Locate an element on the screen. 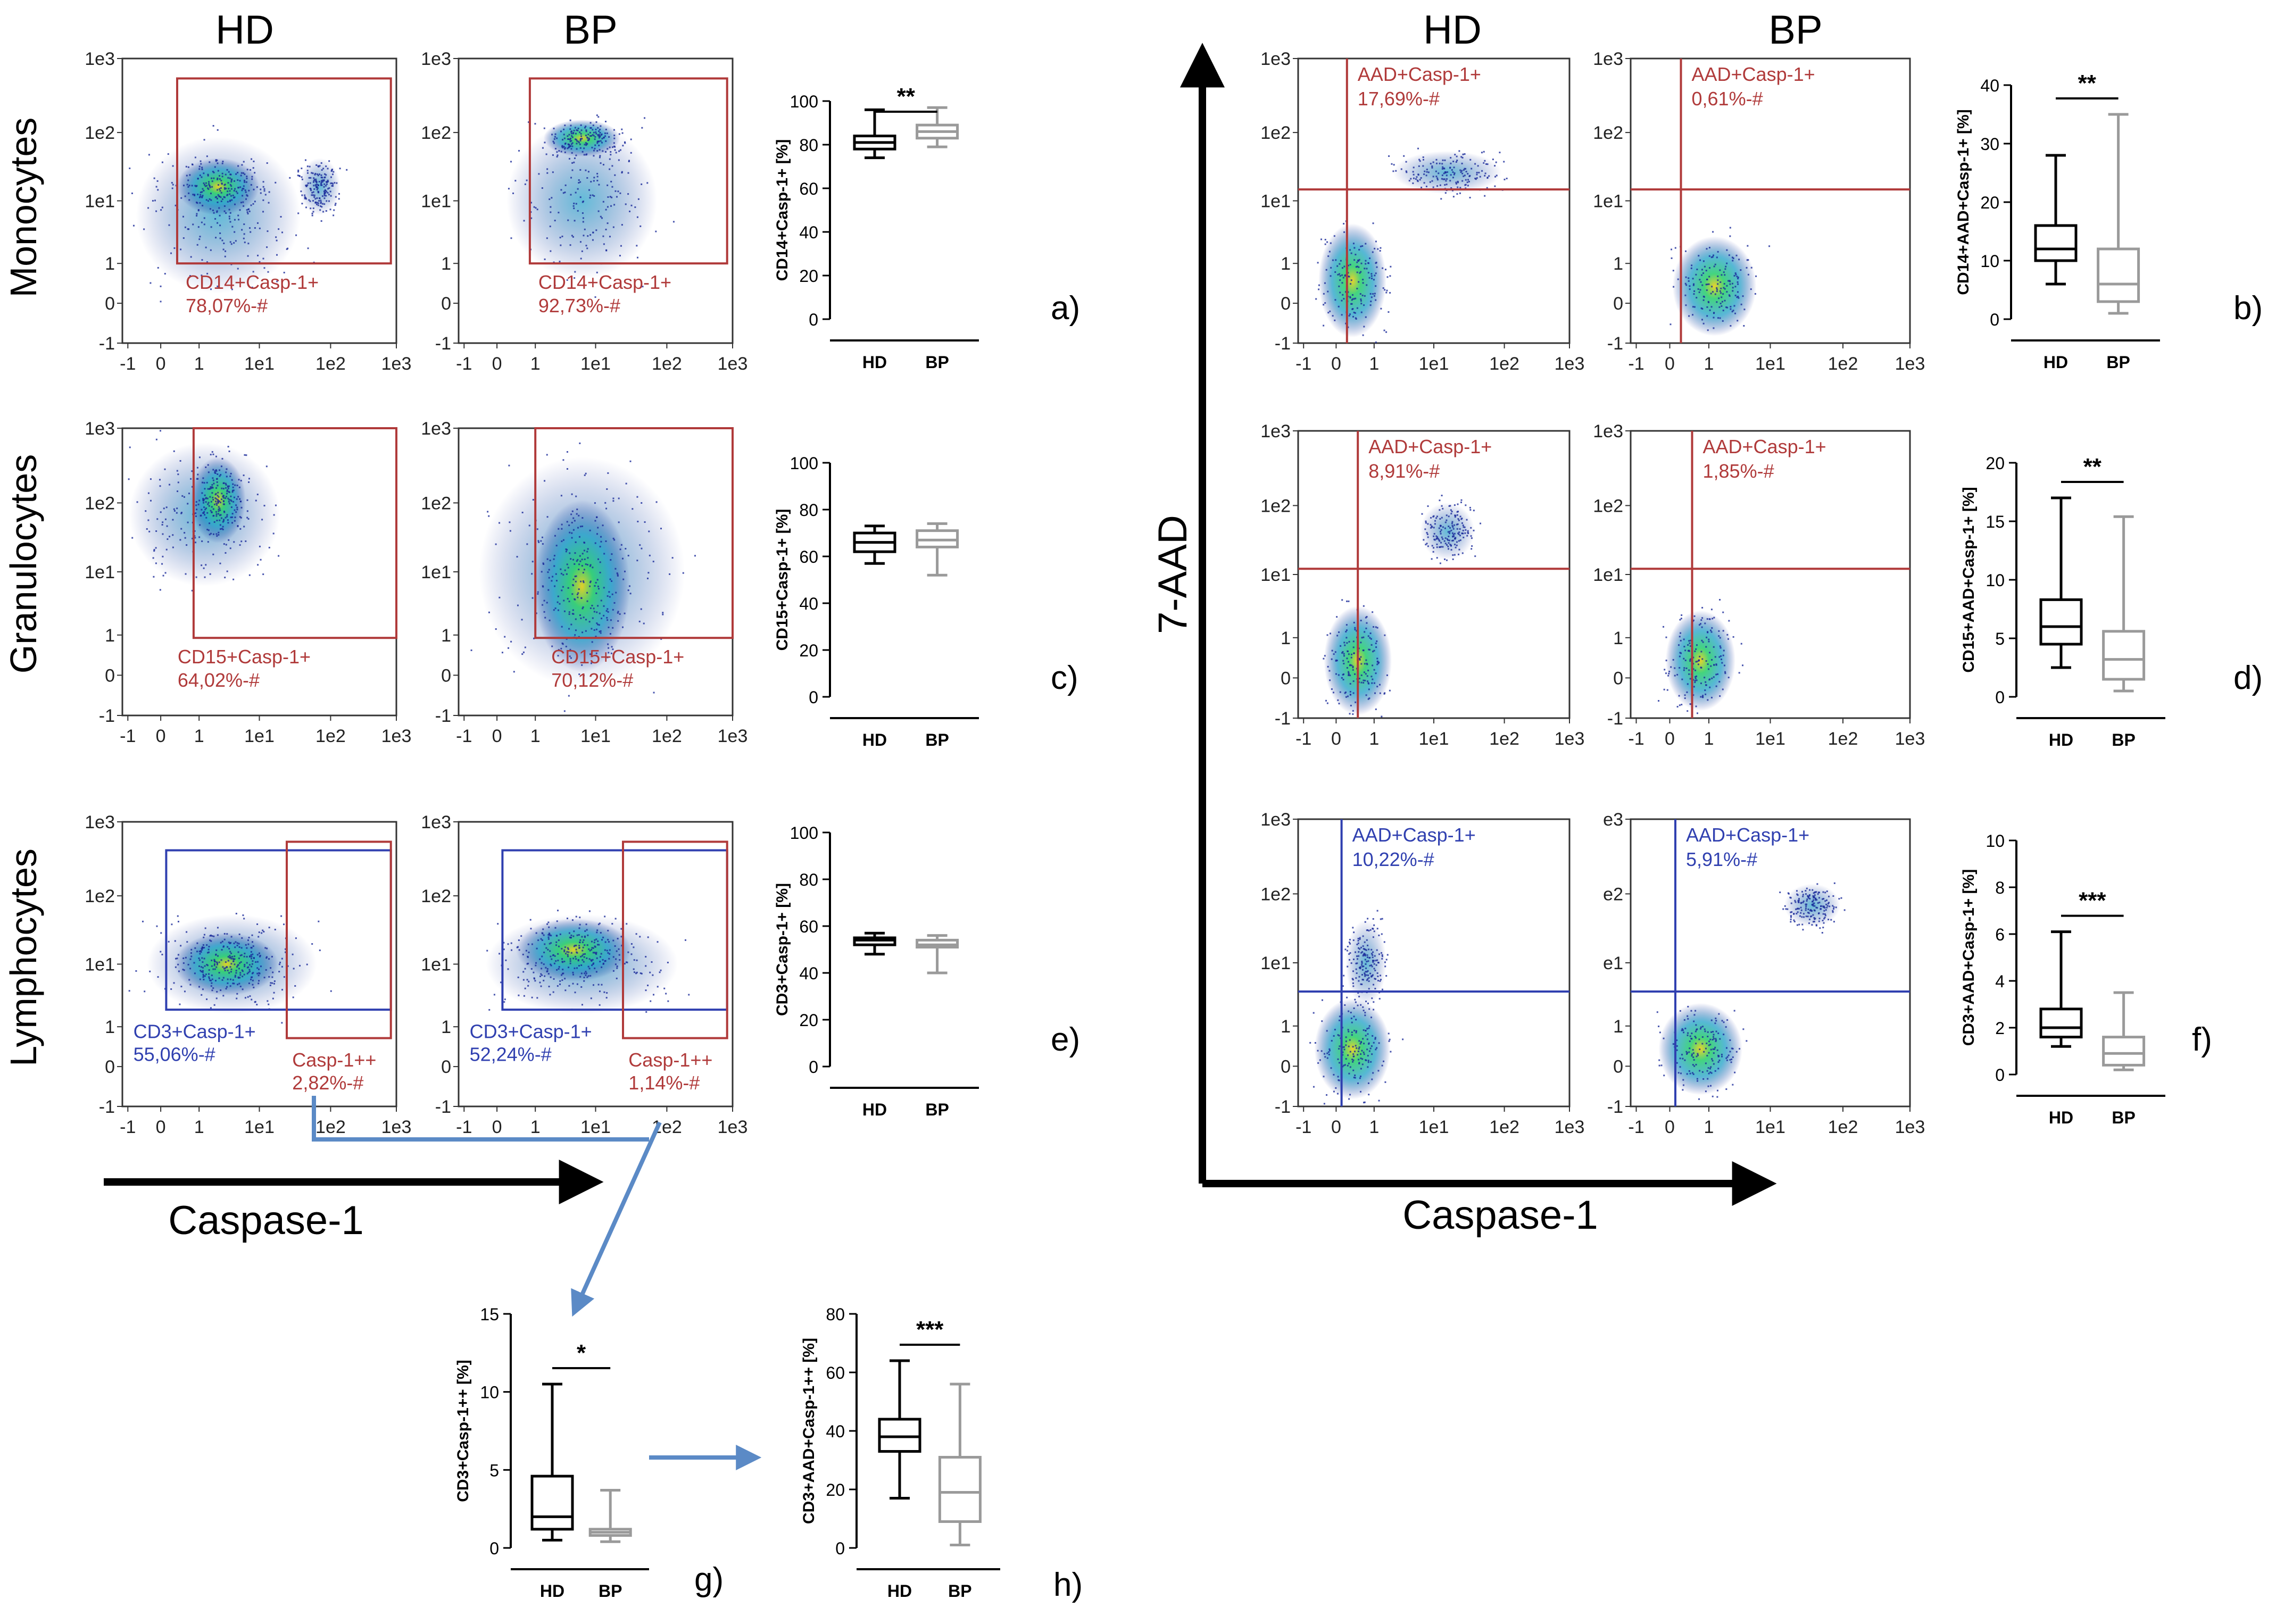  gate-percent: 64,02%-# is located at coordinates (219, 680).